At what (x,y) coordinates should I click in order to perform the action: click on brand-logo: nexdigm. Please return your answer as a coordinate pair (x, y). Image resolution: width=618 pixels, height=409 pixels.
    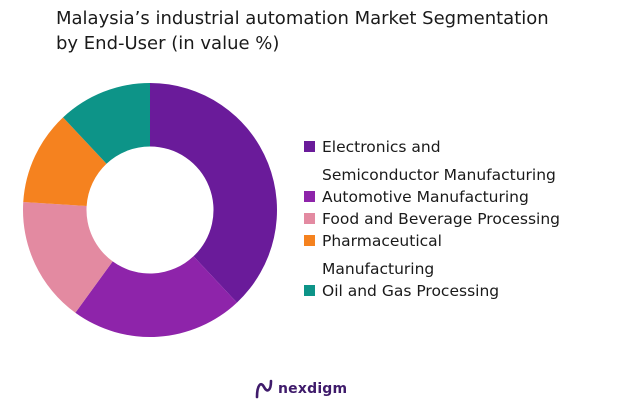
    Looking at the image, I should click on (301, 389).